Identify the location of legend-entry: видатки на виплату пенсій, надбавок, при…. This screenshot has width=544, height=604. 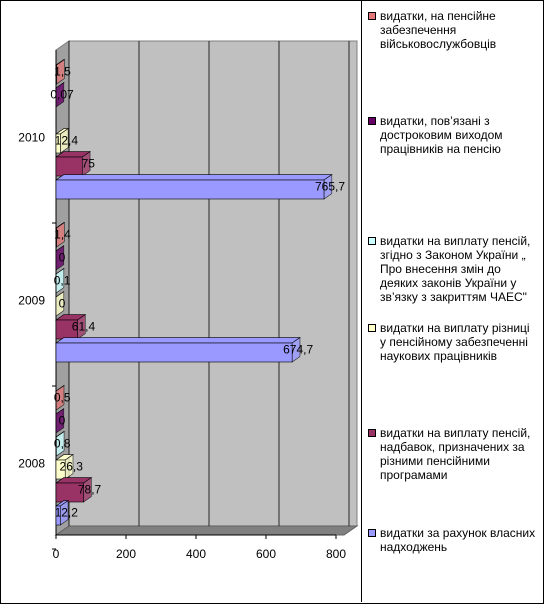
(453, 454).